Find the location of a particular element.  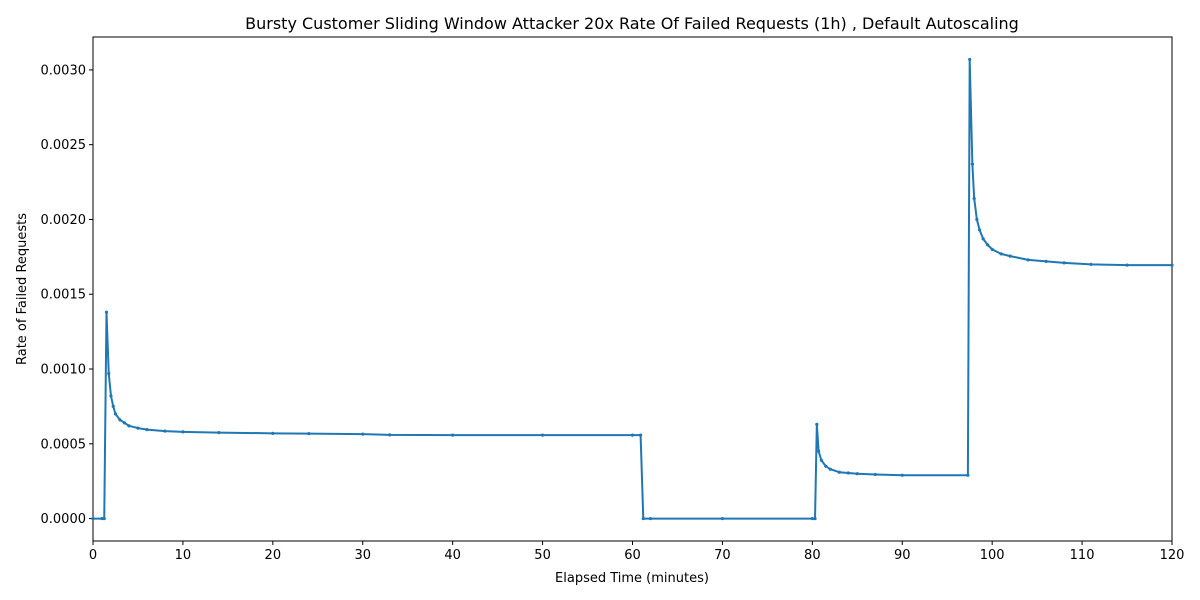

x-tick-label: 30 is located at coordinates (362, 555).